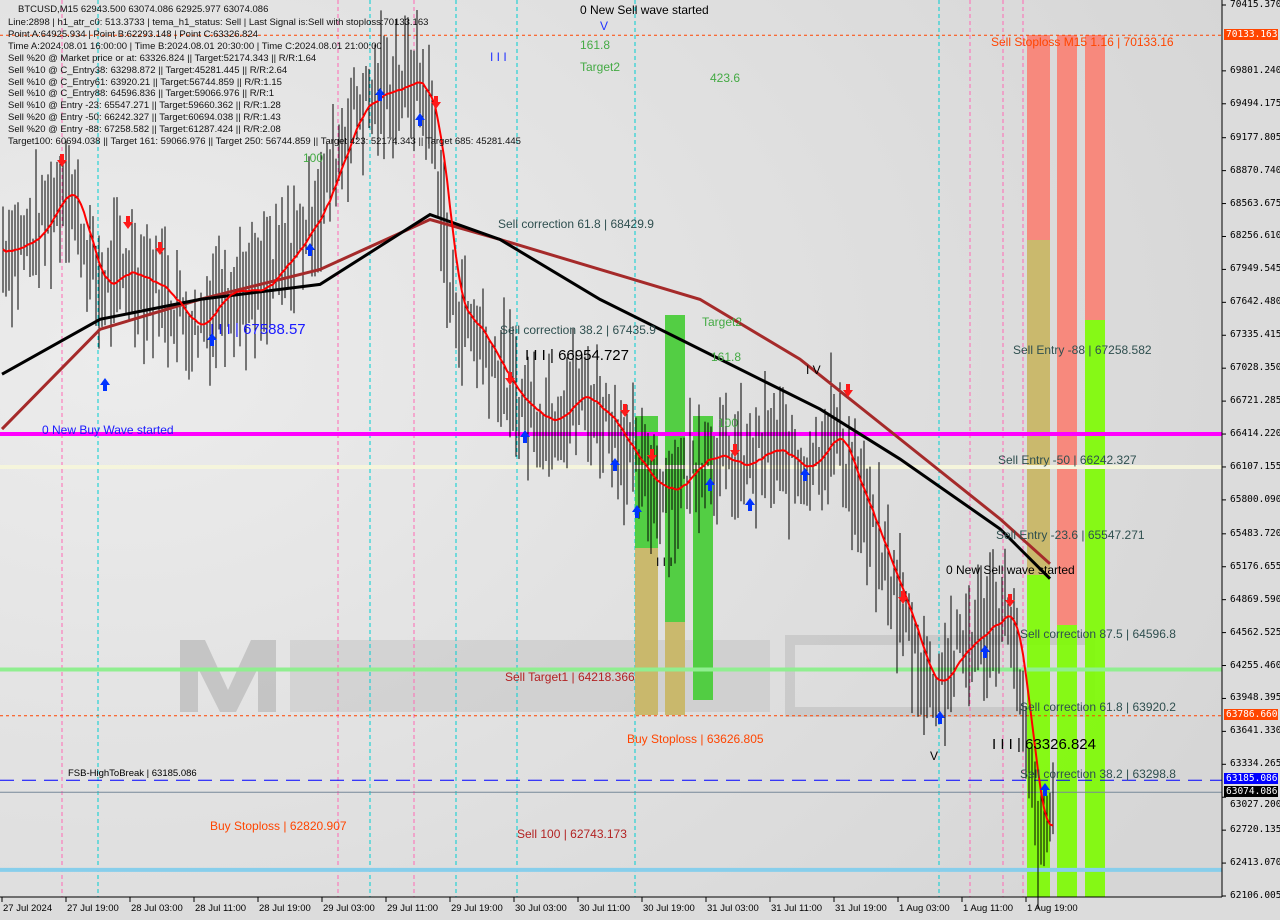  What do you see at coordinates (726, 357) in the screenshot?
I see `fib-161-label: 161.8` at bounding box center [726, 357].